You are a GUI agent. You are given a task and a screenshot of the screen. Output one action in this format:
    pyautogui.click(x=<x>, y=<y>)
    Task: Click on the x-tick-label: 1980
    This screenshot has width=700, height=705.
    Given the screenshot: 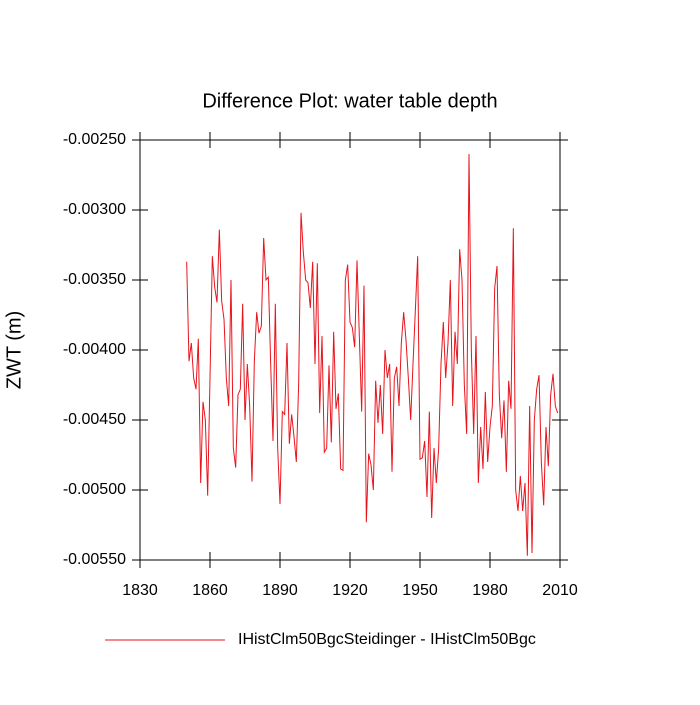 What is the action you would take?
    pyautogui.click(x=490, y=590)
    